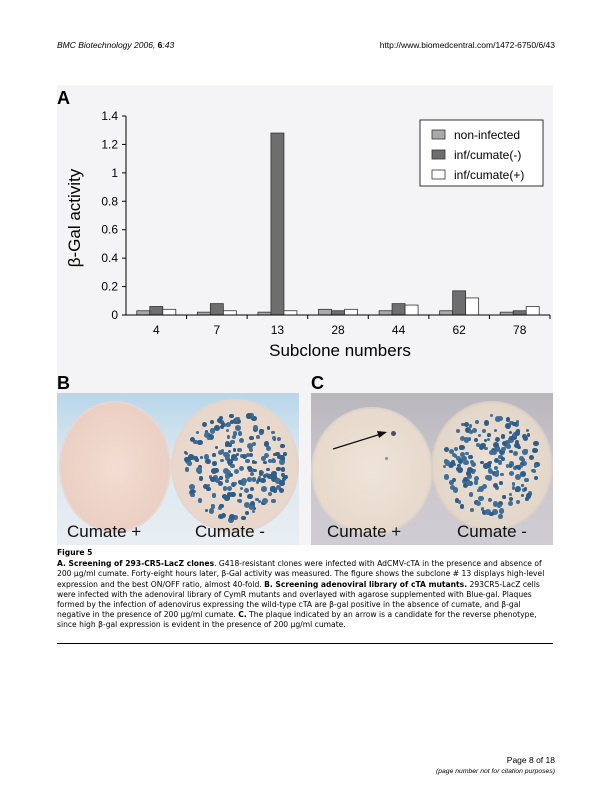  What do you see at coordinates (104, 531) in the screenshot?
I see `photo-b-left-label: Cumate +` at bounding box center [104, 531].